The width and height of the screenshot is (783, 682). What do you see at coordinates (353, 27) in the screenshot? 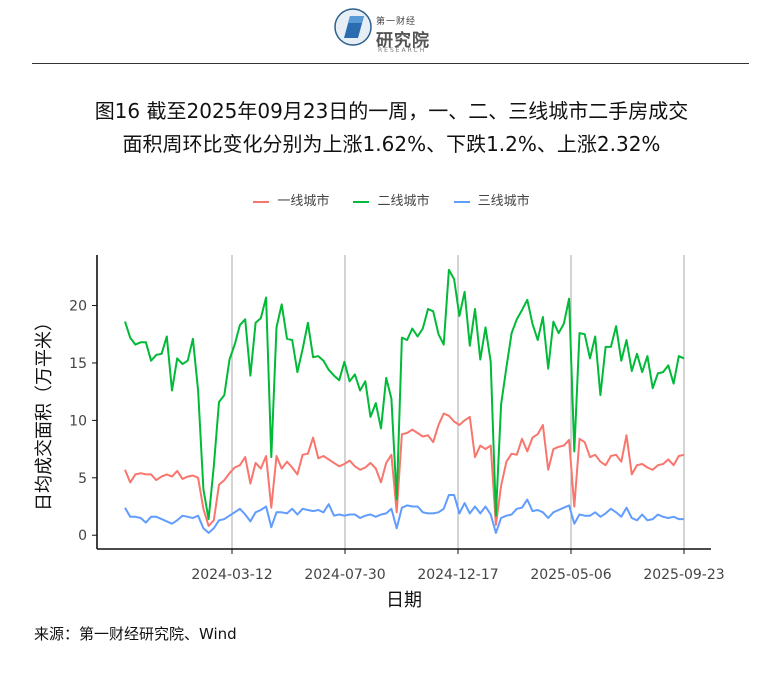
I see `logo-emblem-icon` at bounding box center [353, 27].